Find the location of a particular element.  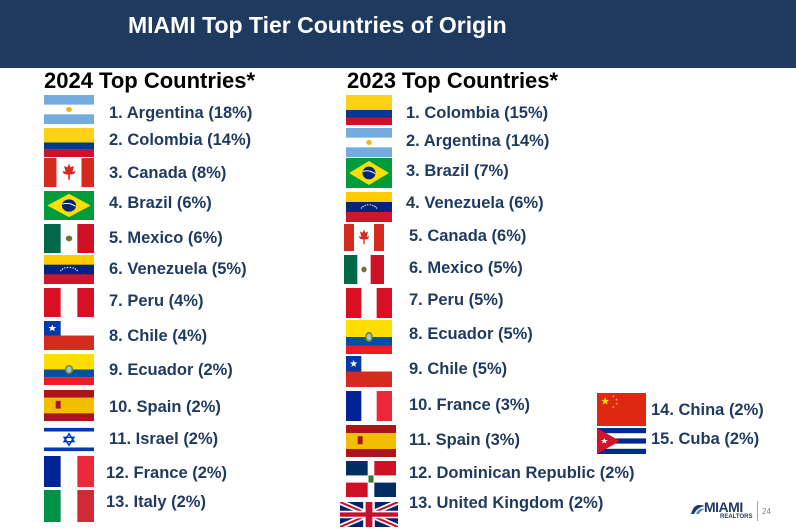

country-label: 9. Chile (5%) is located at coordinates (458, 369).